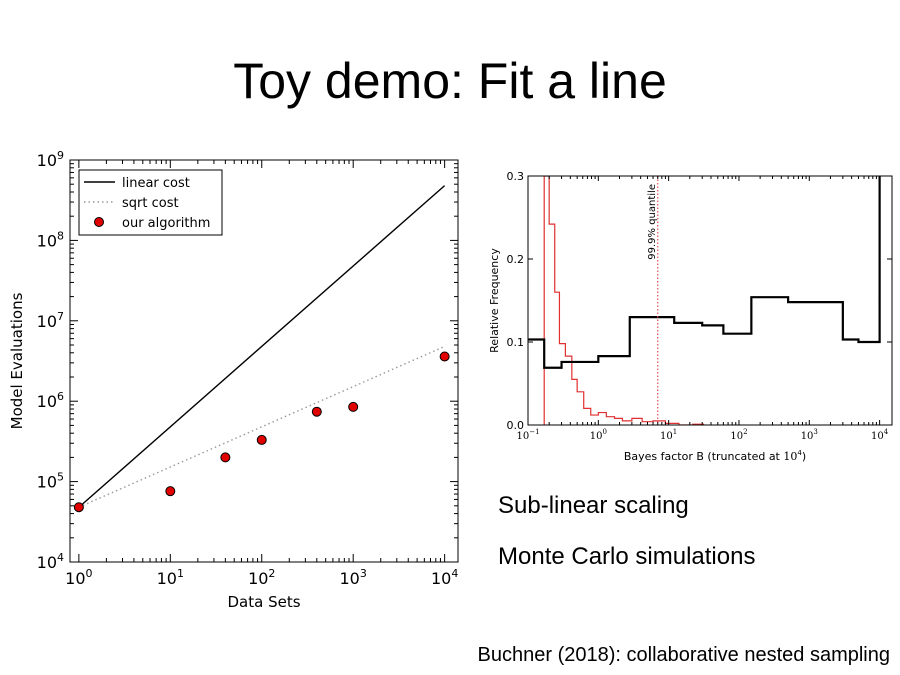  I want to click on legend-algorithm-label: our algorithm, so click(166, 223).